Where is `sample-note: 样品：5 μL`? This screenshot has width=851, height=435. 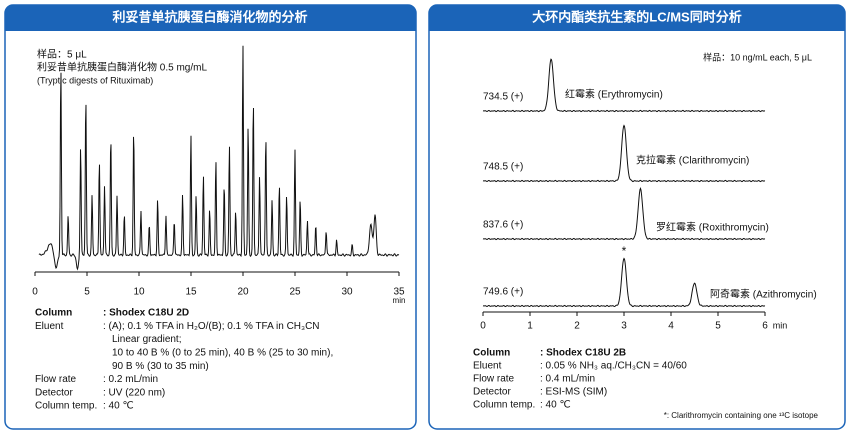
sample-note: 样品：5 μL is located at coordinates (62, 54).